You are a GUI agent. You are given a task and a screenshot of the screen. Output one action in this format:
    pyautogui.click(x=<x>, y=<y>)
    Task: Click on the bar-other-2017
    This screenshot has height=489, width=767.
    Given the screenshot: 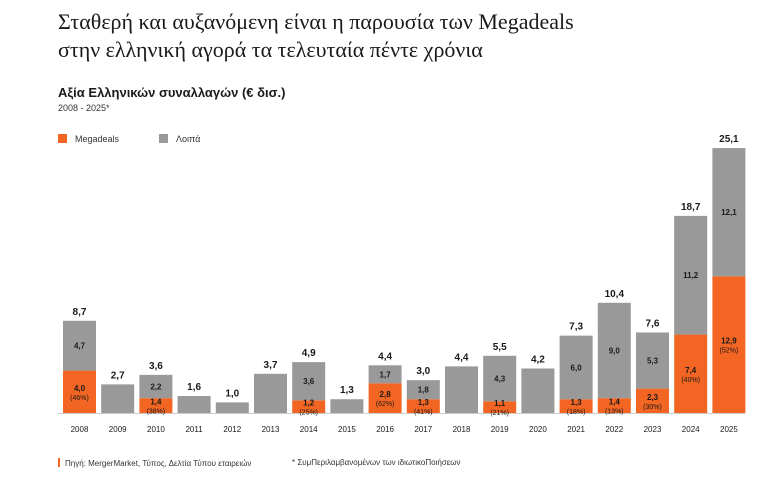 What is the action you would take?
    pyautogui.click(x=423, y=390)
    